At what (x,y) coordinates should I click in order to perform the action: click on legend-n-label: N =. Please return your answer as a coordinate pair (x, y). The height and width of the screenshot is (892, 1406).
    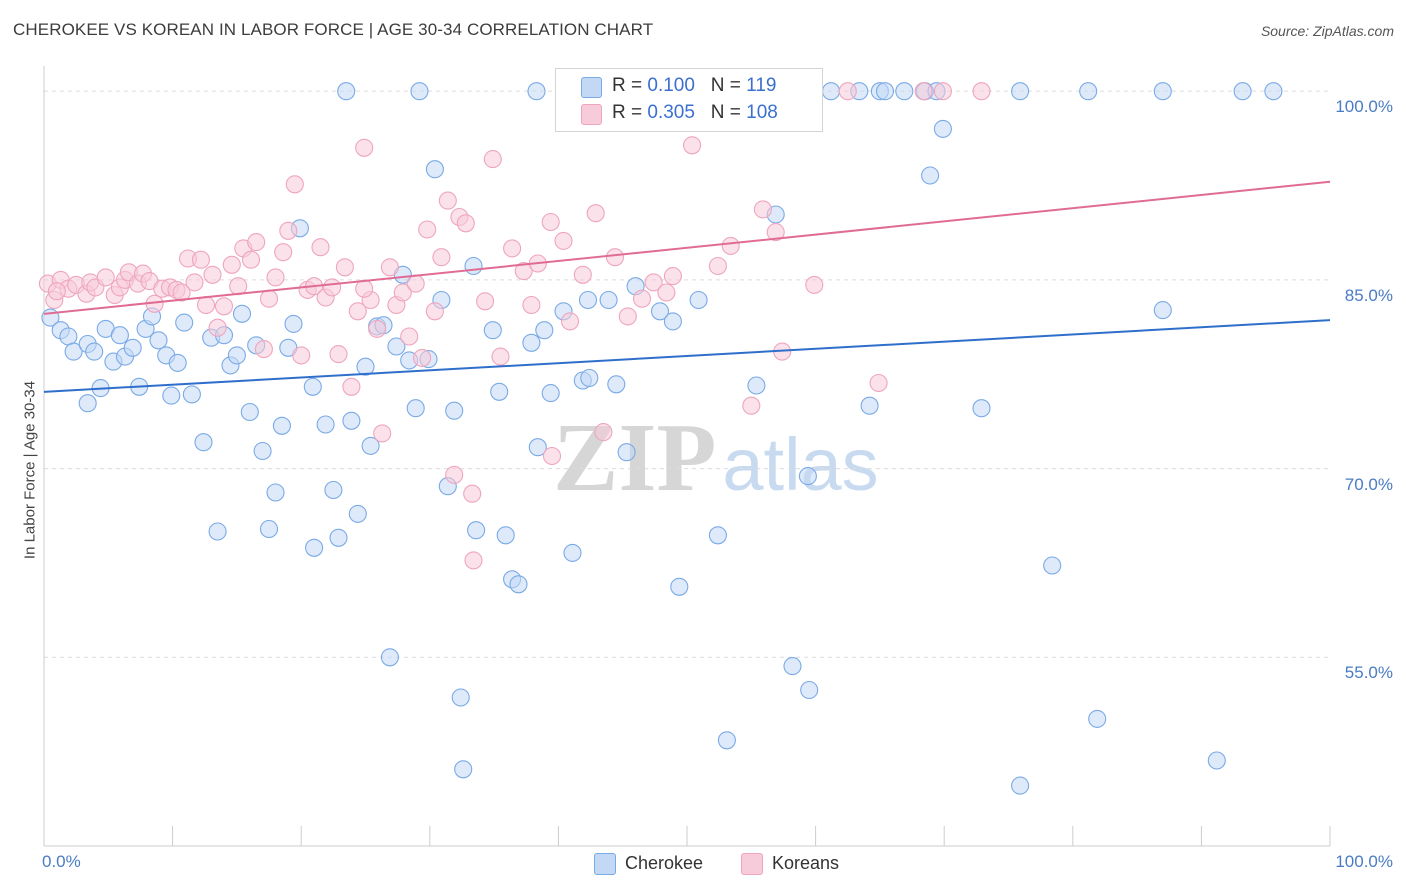
    Looking at the image, I should click on (725, 112).